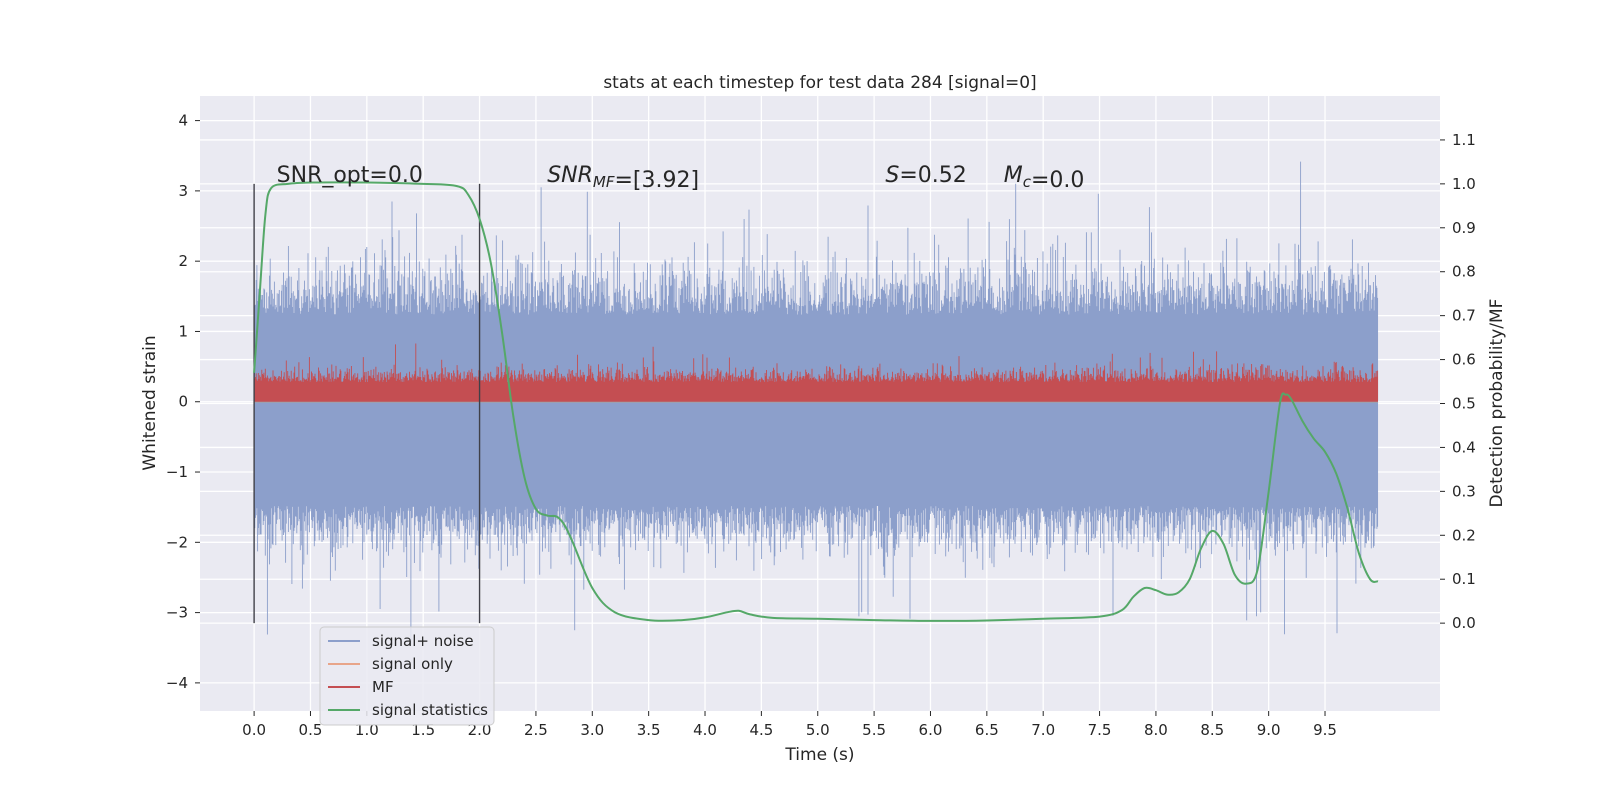 Image resolution: width=1600 pixels, height=804 pixels. What do you see at coordinates (183, 261) in the screenshot?
I see `left-y-tick-label: 2` at bounding box center [183, 261].